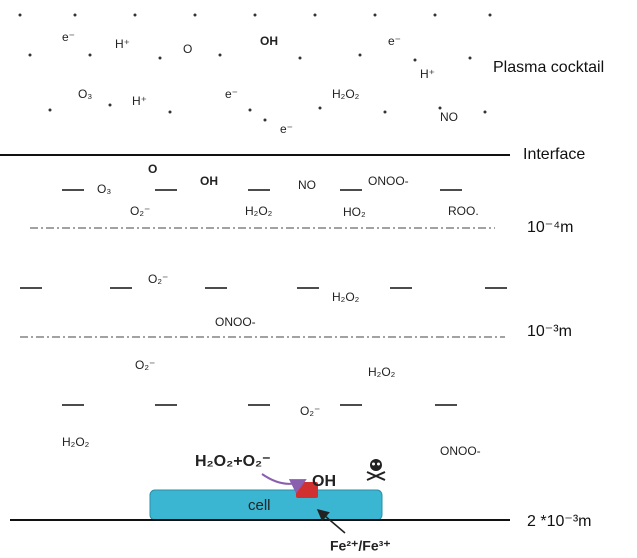 Image resolution: width=637 pixels, height=558 pixels. What do you see at coordinates (559, 521) in the screenshot?
I see `depth-label: 2 *10⁻³m` at bounding box center [559, 521].